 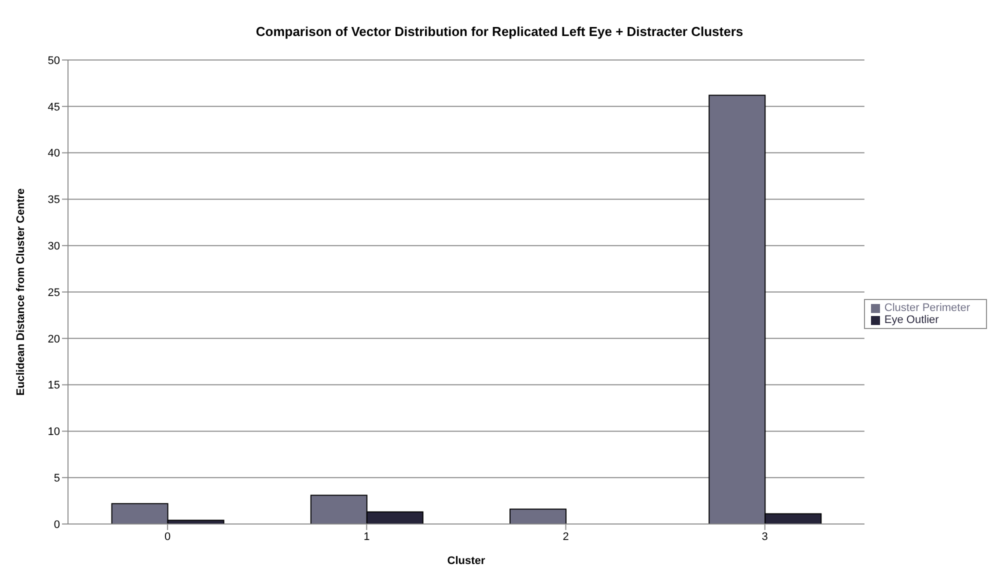 I want to click on y-tick-label: 30, so click(x=54, y=246).